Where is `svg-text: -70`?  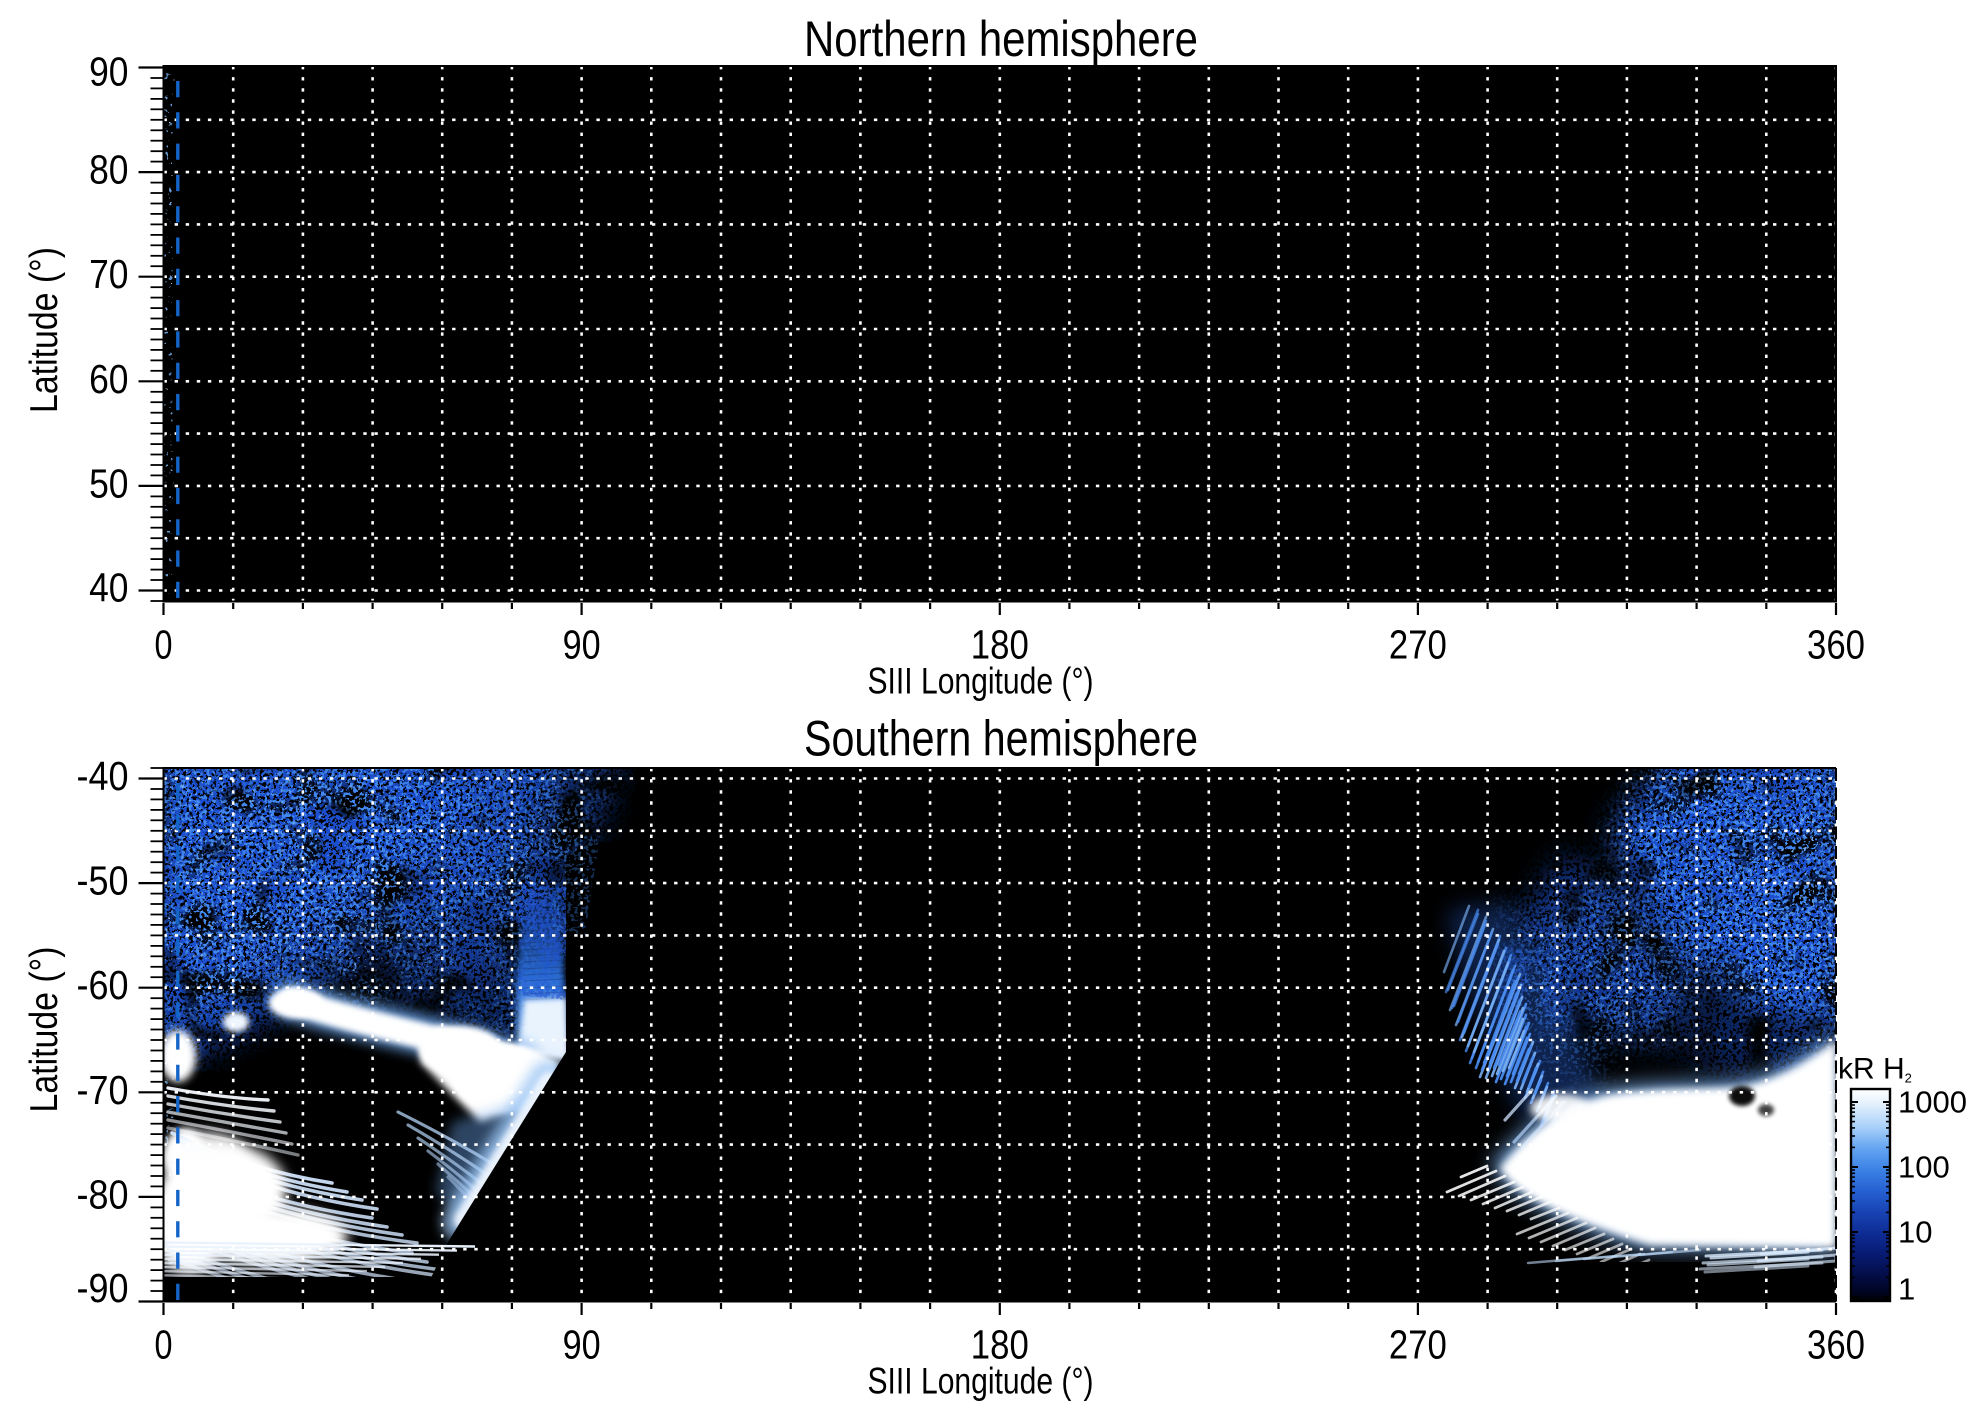 svg-text: -70 is located at coordinates (103, 1090).